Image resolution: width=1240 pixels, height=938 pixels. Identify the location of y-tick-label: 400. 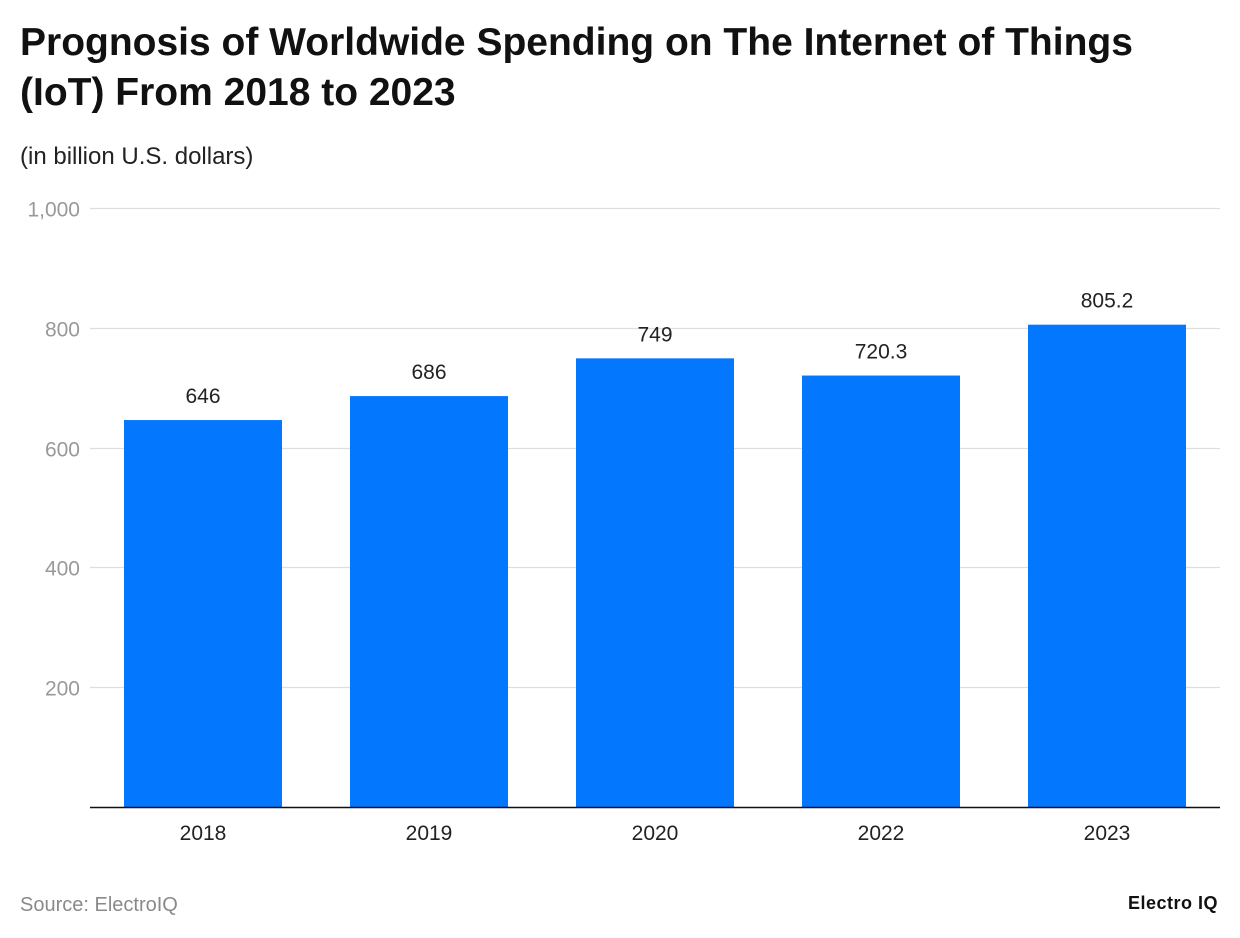
(62, 569).